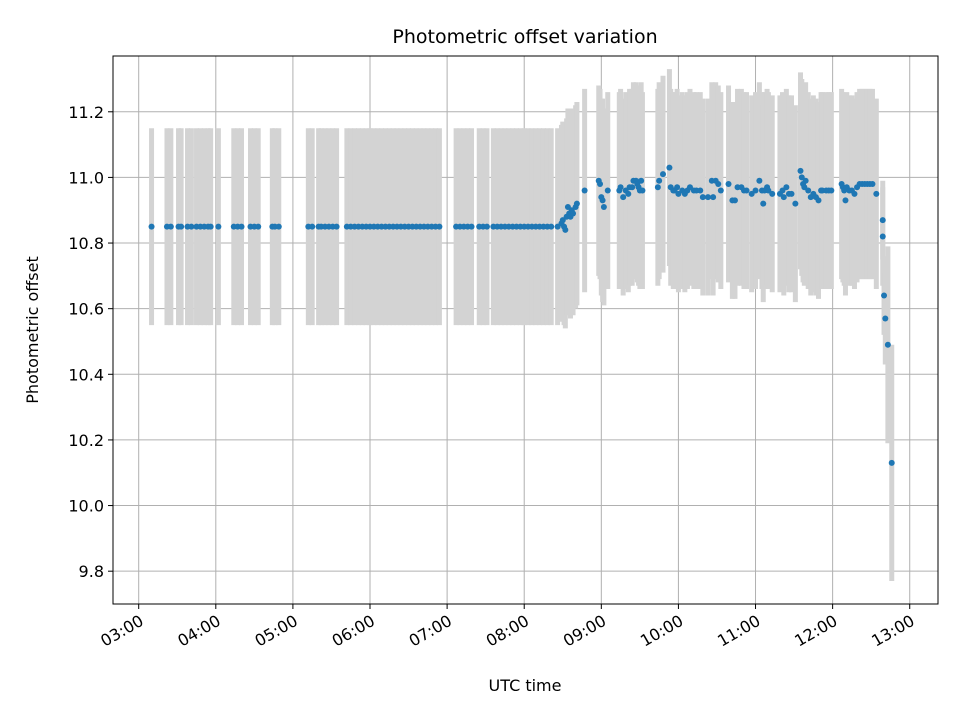  Describe the element at coordinates (86, 506) in the screenshot. I see `y-tick-label: 10.0` at that location.